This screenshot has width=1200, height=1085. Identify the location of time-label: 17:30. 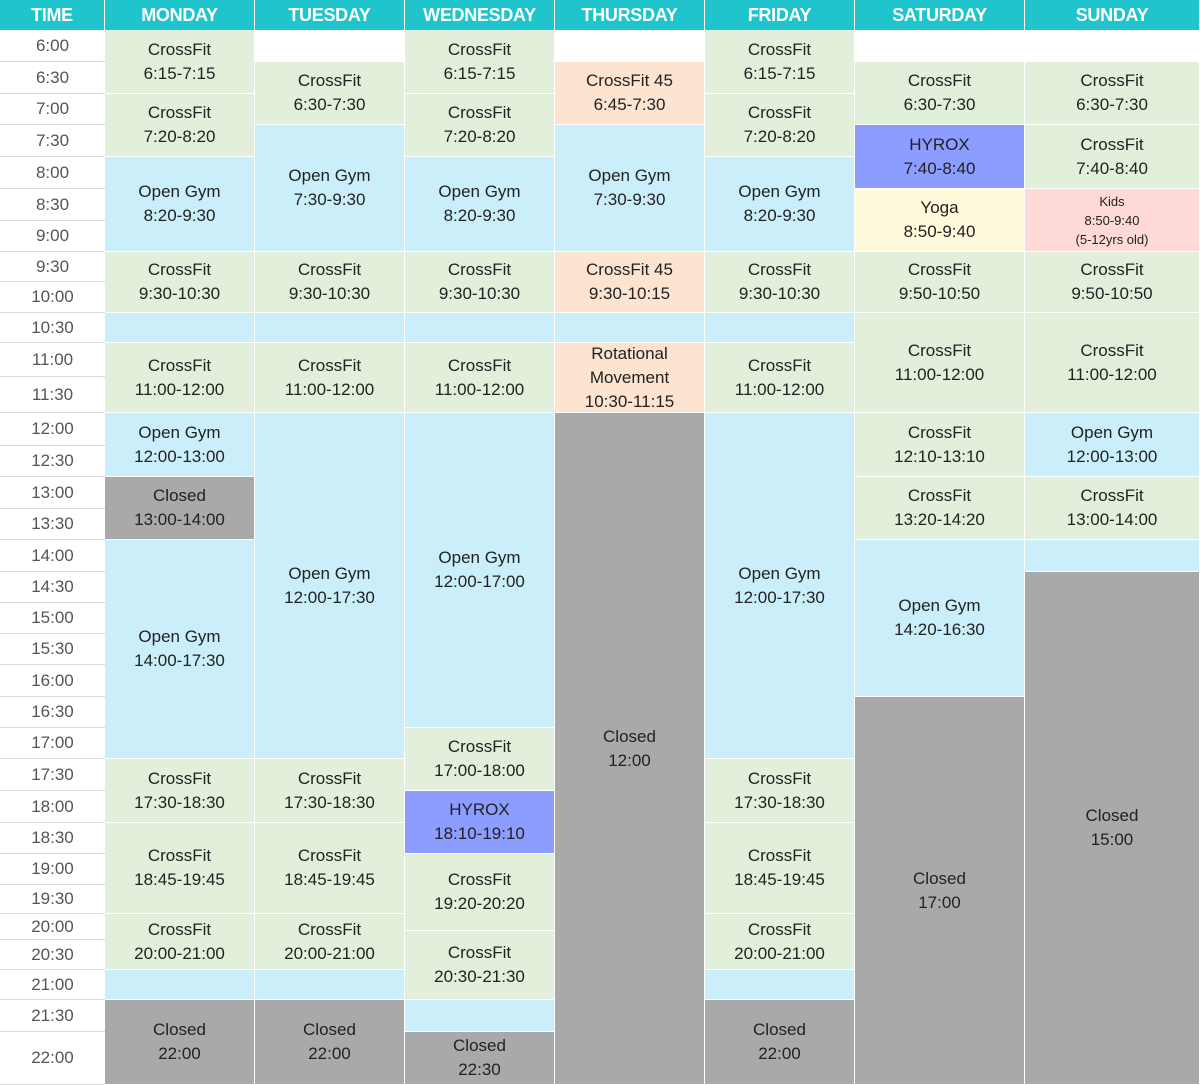
(52, 775).